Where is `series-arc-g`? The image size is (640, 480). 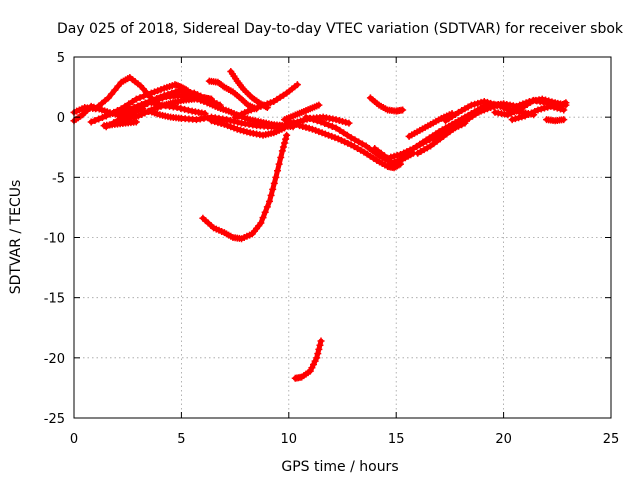
series-arc-g is located at coordinates (120, 124).